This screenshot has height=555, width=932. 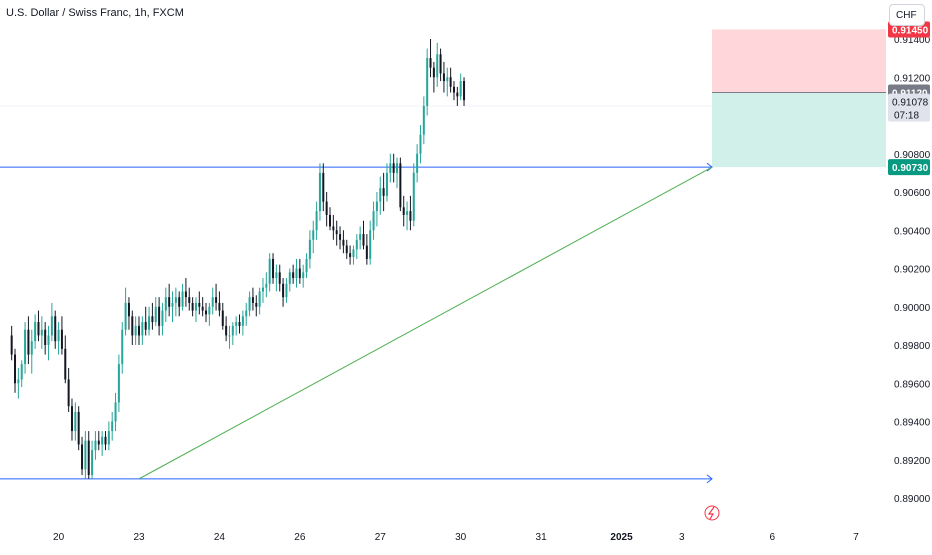 I want to click on lightning-icon-bolt, so click(x=711, y=513).